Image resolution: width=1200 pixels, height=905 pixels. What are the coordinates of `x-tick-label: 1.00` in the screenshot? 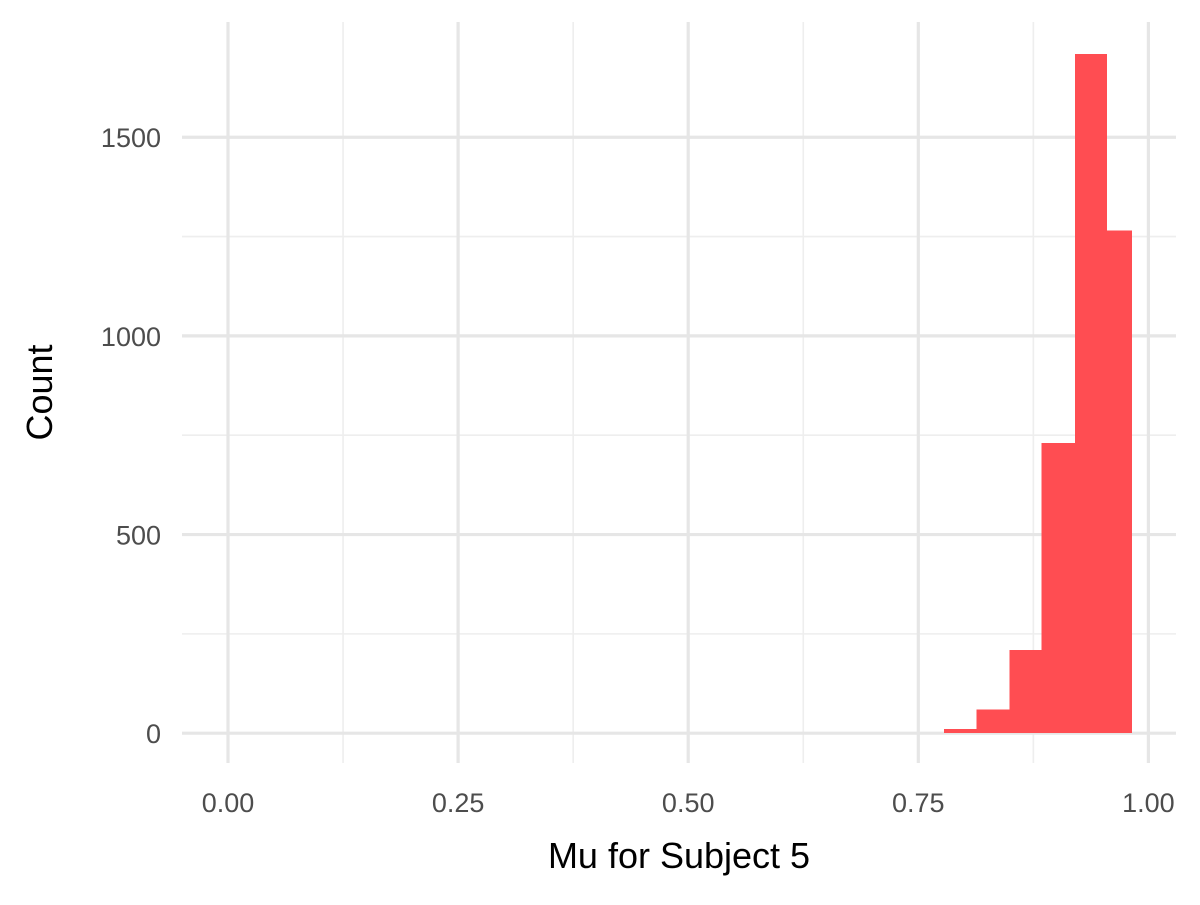 It's located at (1148, 803).